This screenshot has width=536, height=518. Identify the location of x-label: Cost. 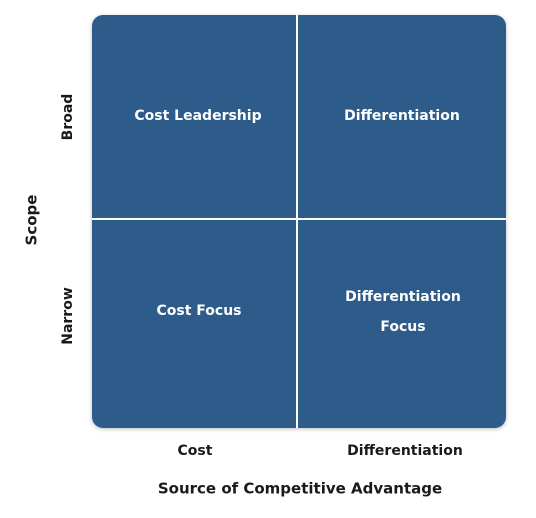
(195, 451).